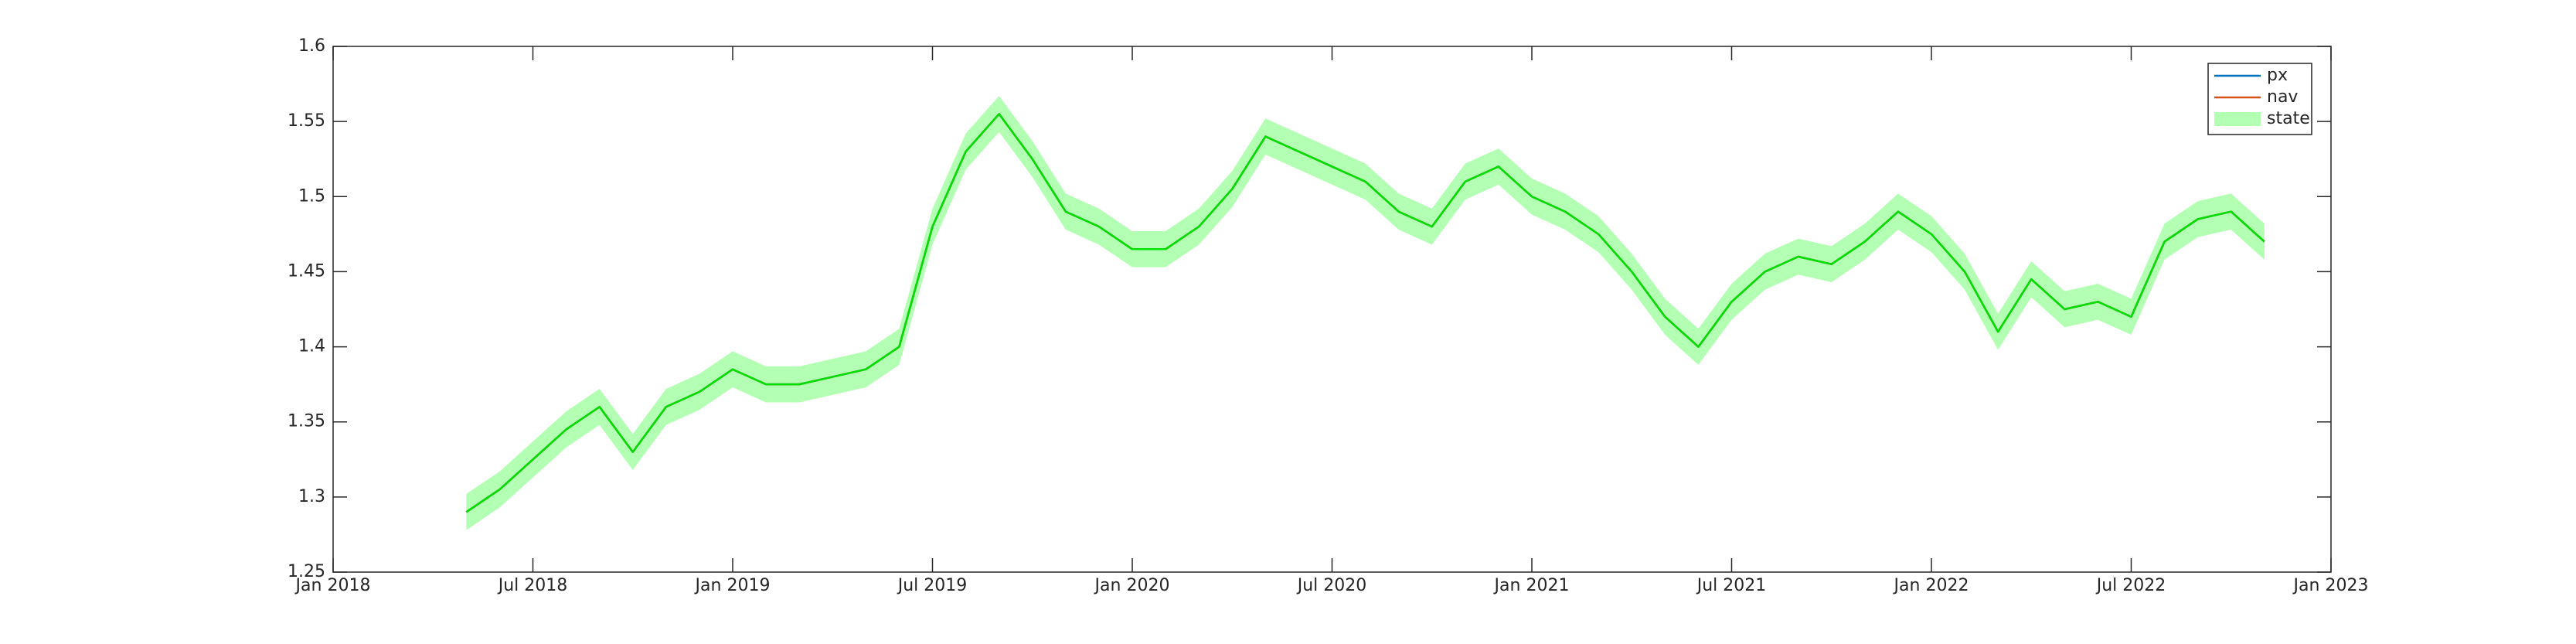 The height and width of the screenshot is (644, 2576). I want to click on legend-swatch, so click(2237, 119).